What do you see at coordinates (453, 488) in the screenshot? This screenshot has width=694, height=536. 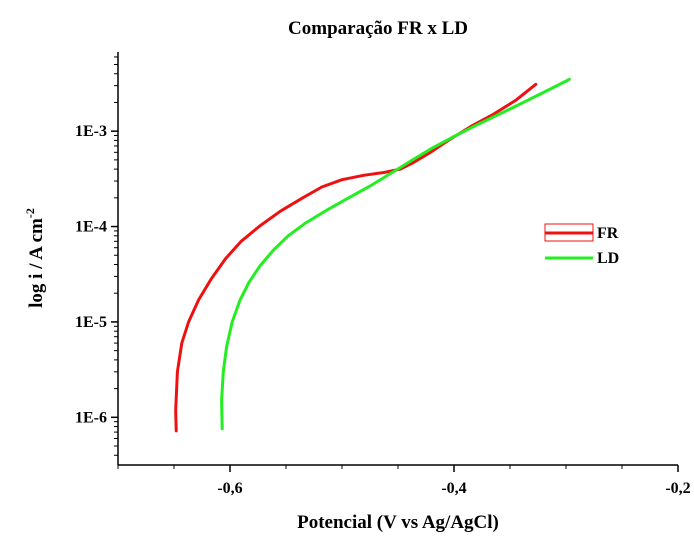 I see `x-tick-label: -0,4` at bounding box center [453, 488].